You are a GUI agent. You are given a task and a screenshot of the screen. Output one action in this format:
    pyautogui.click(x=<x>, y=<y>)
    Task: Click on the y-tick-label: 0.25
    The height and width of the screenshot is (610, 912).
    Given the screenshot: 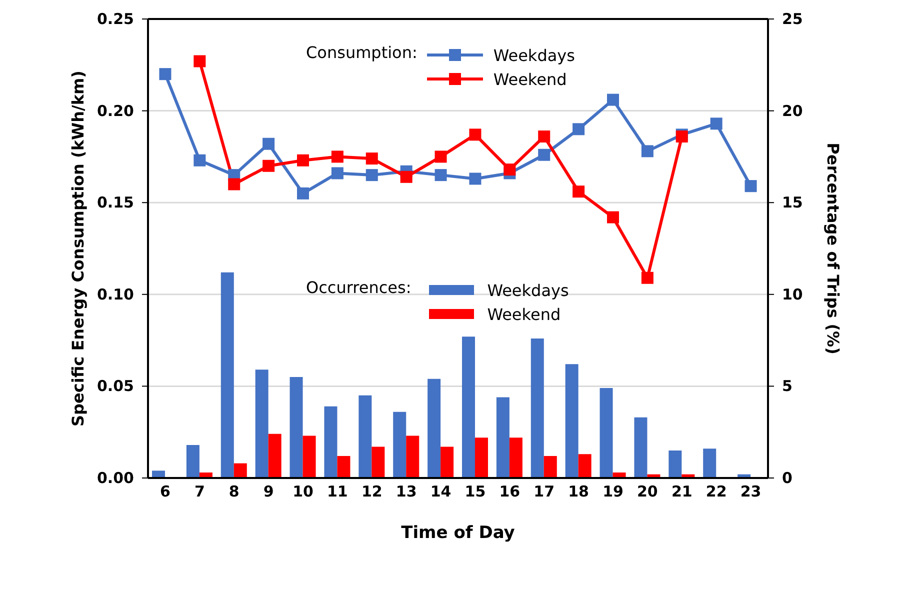 What is the action you would take?
    pyautogui.click(x=115, y=19)
    